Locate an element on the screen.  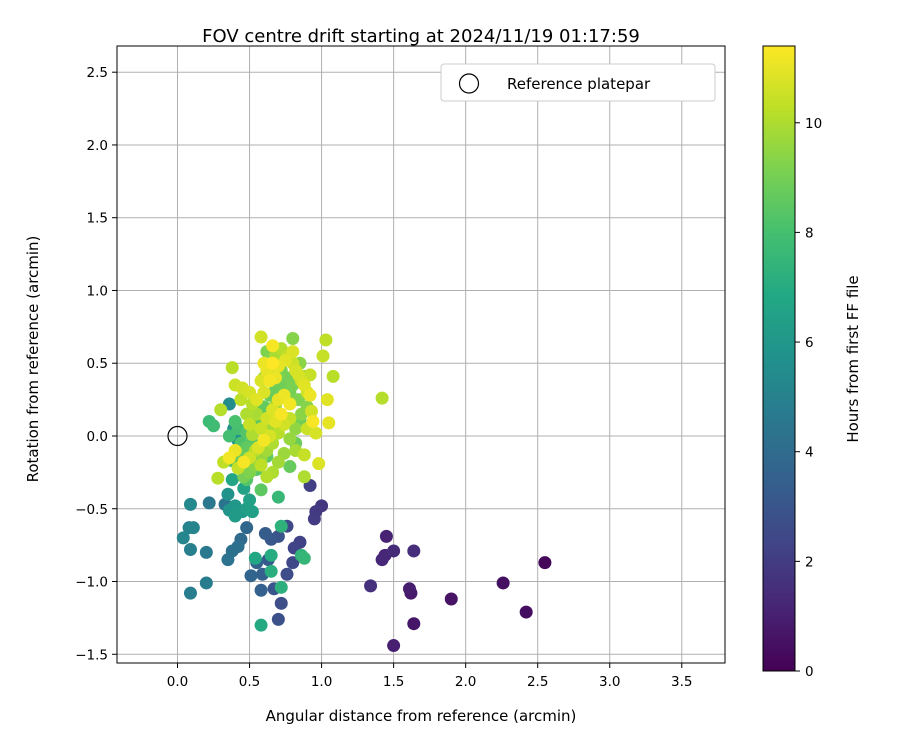
x-axis-label: Angular distance from reference (arcmin) is located at coordinates (421, 716).